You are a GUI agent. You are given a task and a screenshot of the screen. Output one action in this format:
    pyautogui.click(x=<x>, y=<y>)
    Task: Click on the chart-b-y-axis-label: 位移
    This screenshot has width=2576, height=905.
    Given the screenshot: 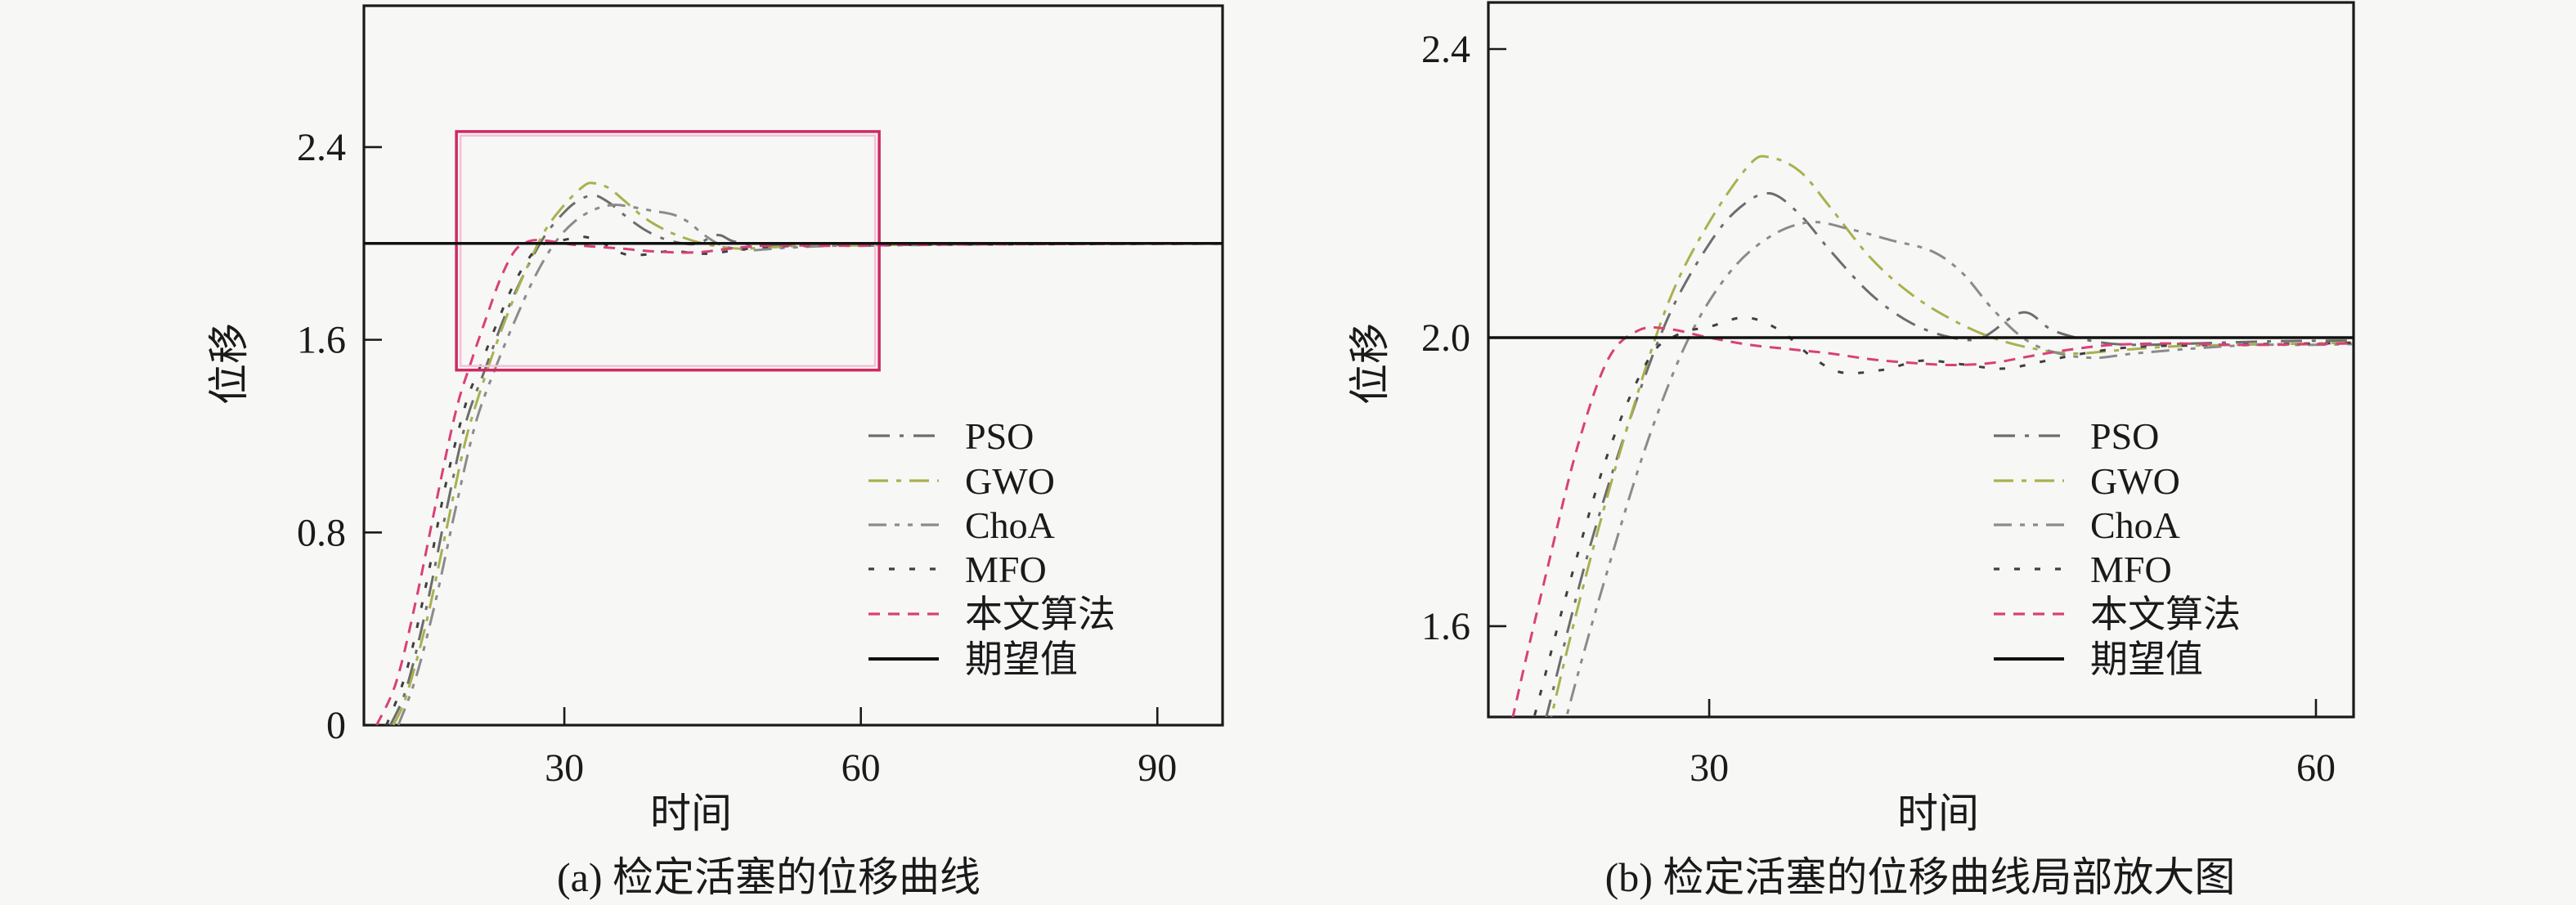 What is the action you would take?
    pyautogui.click(x=1370, y=364)
    